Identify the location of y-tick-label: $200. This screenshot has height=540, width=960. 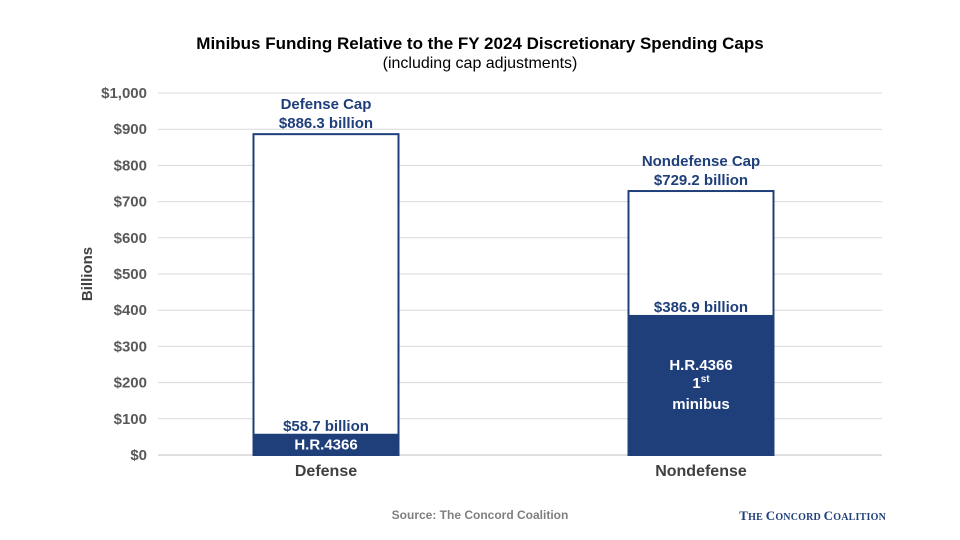
(130, 383).